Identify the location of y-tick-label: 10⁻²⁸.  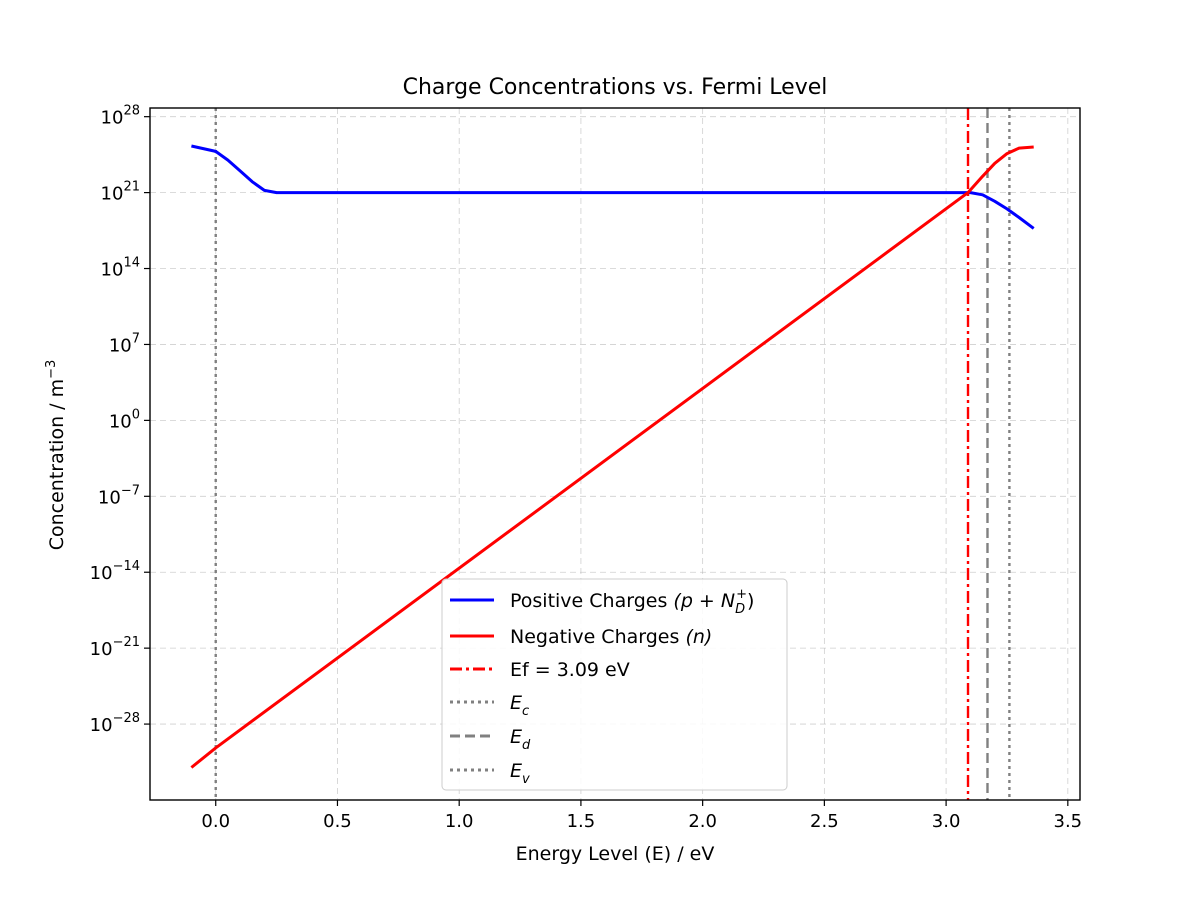
(115, 723).